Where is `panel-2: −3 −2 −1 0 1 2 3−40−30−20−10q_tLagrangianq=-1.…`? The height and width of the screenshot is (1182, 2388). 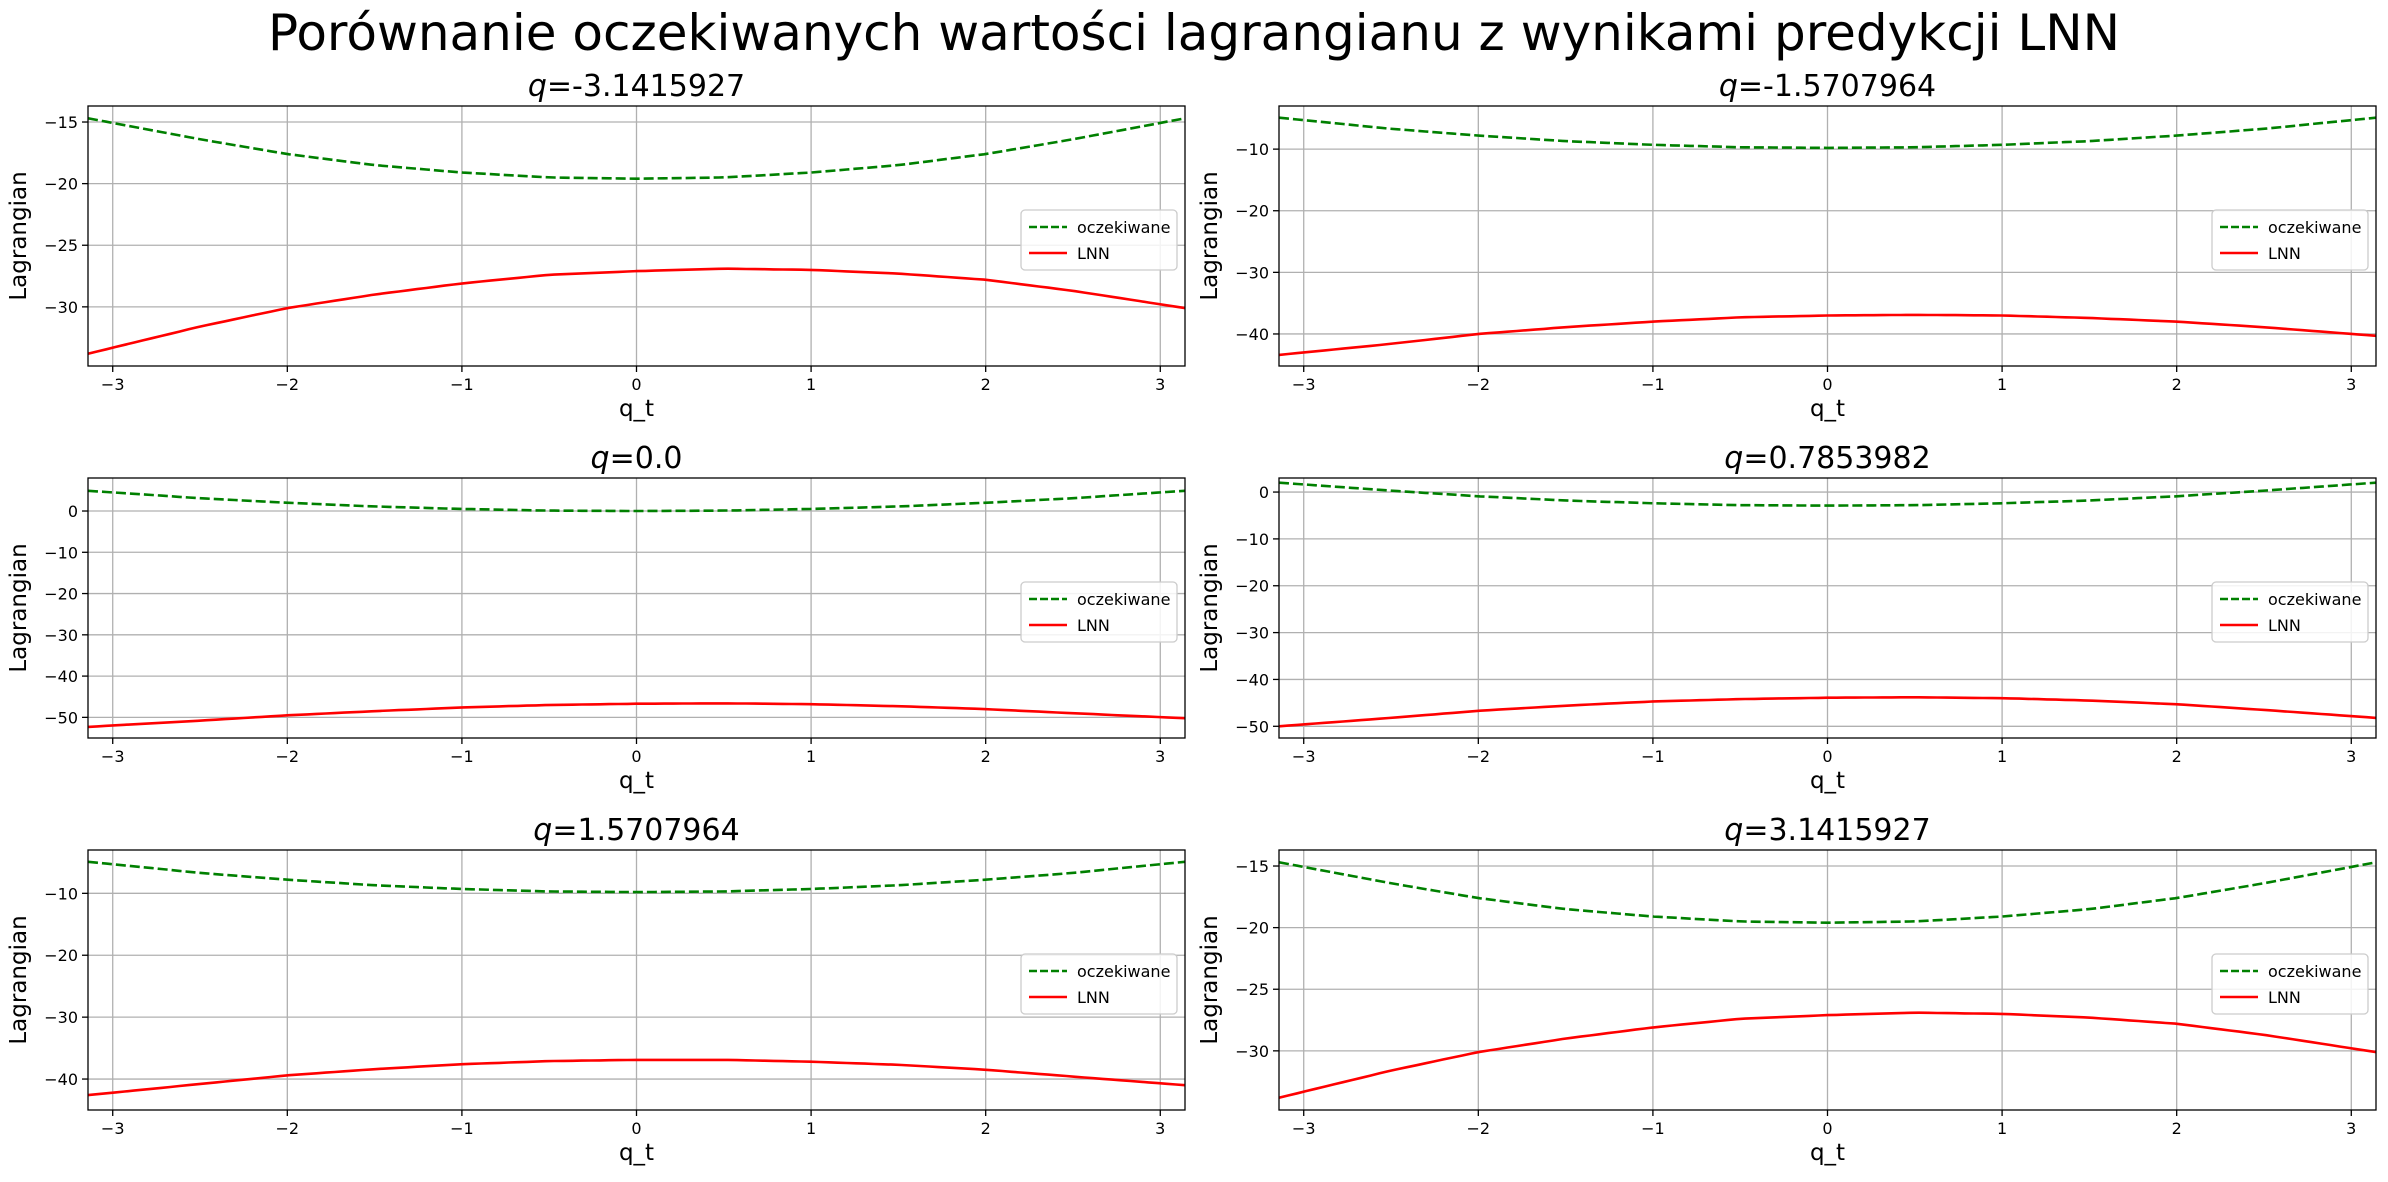 panel-2: −3 −2 −1 0 1 2 3−40−30−20−10q_tLagrangianq=-1.… is located at coordinates (1787, 245).